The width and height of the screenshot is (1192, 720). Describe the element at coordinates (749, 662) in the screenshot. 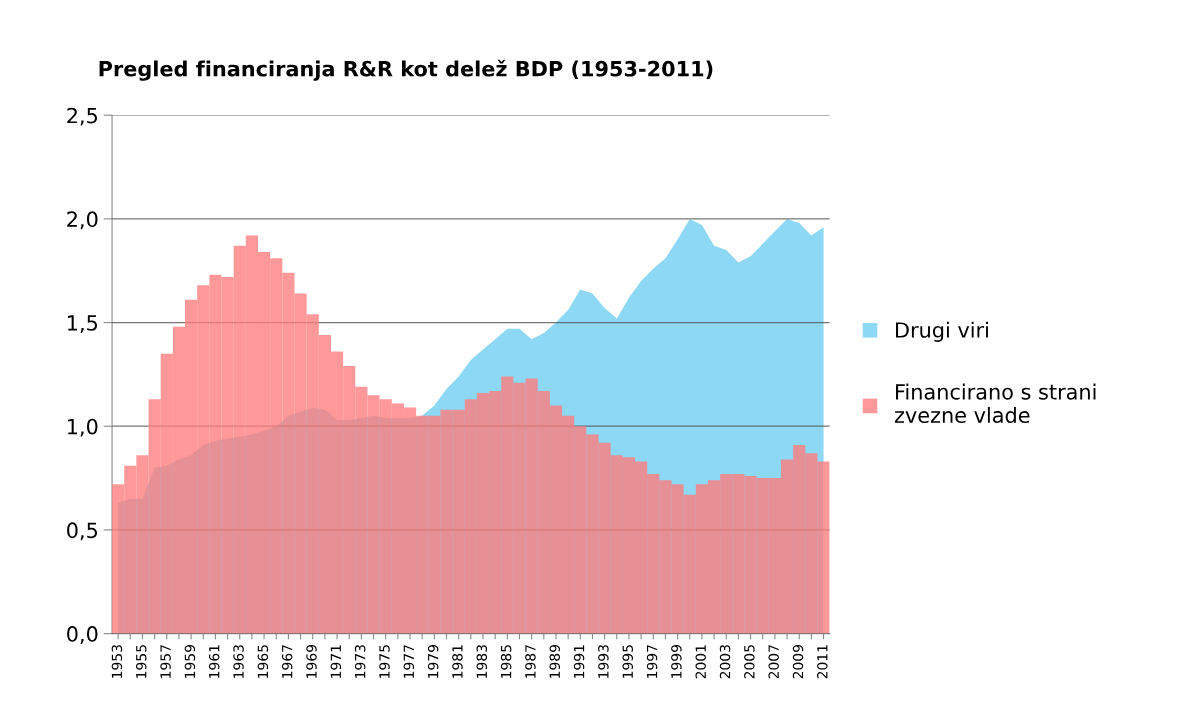

I see `x-tick-label: 2005` at that location.